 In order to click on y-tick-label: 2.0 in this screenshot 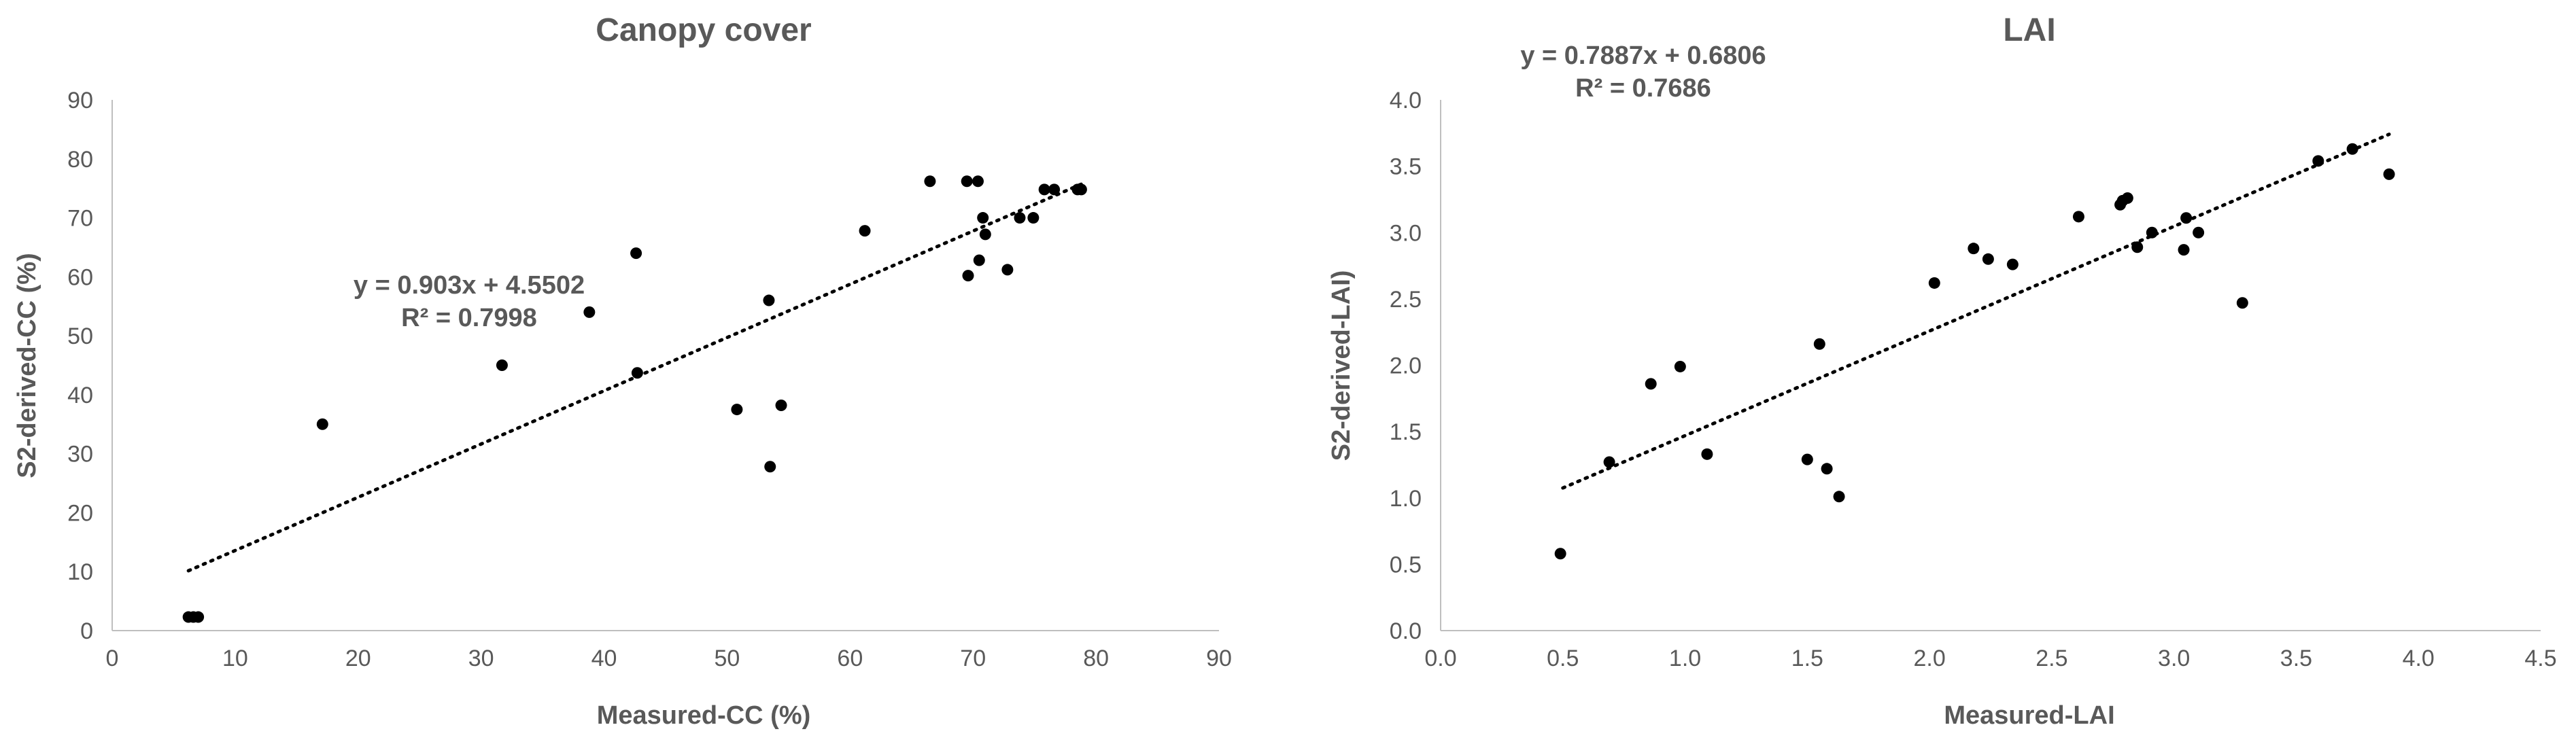, I will do `click(1406, 366)`.